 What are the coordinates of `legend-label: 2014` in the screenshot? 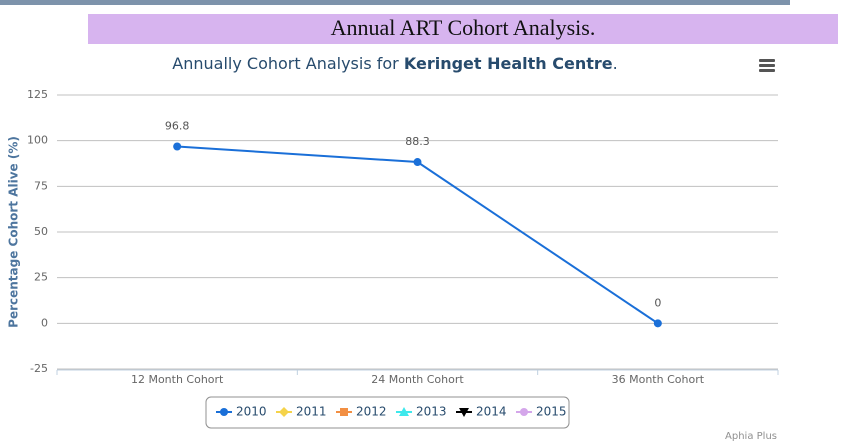 It's located at (491, 412).